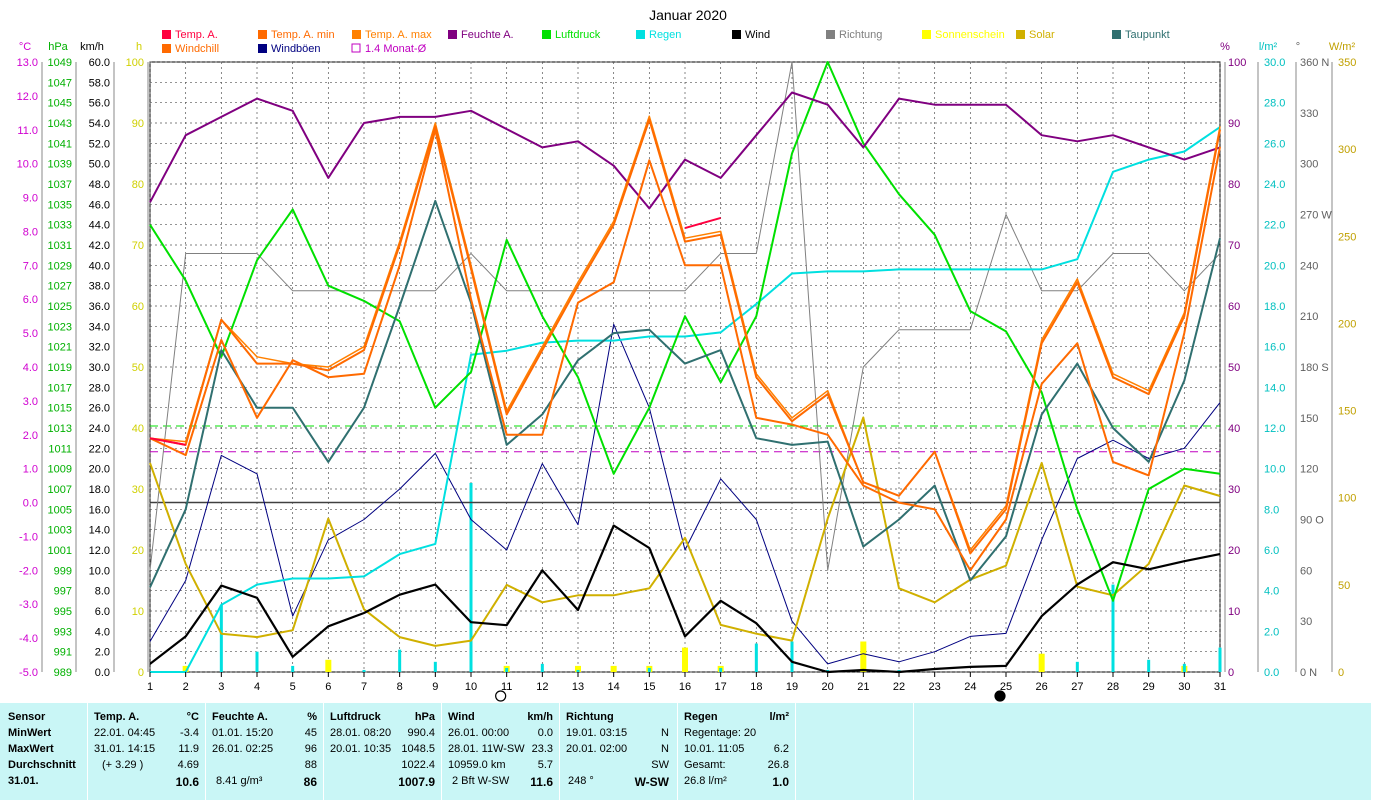  Describe the element at coordinates (1306, 571) in the screenshot. I see `axis-tick-label: 60` at that location.